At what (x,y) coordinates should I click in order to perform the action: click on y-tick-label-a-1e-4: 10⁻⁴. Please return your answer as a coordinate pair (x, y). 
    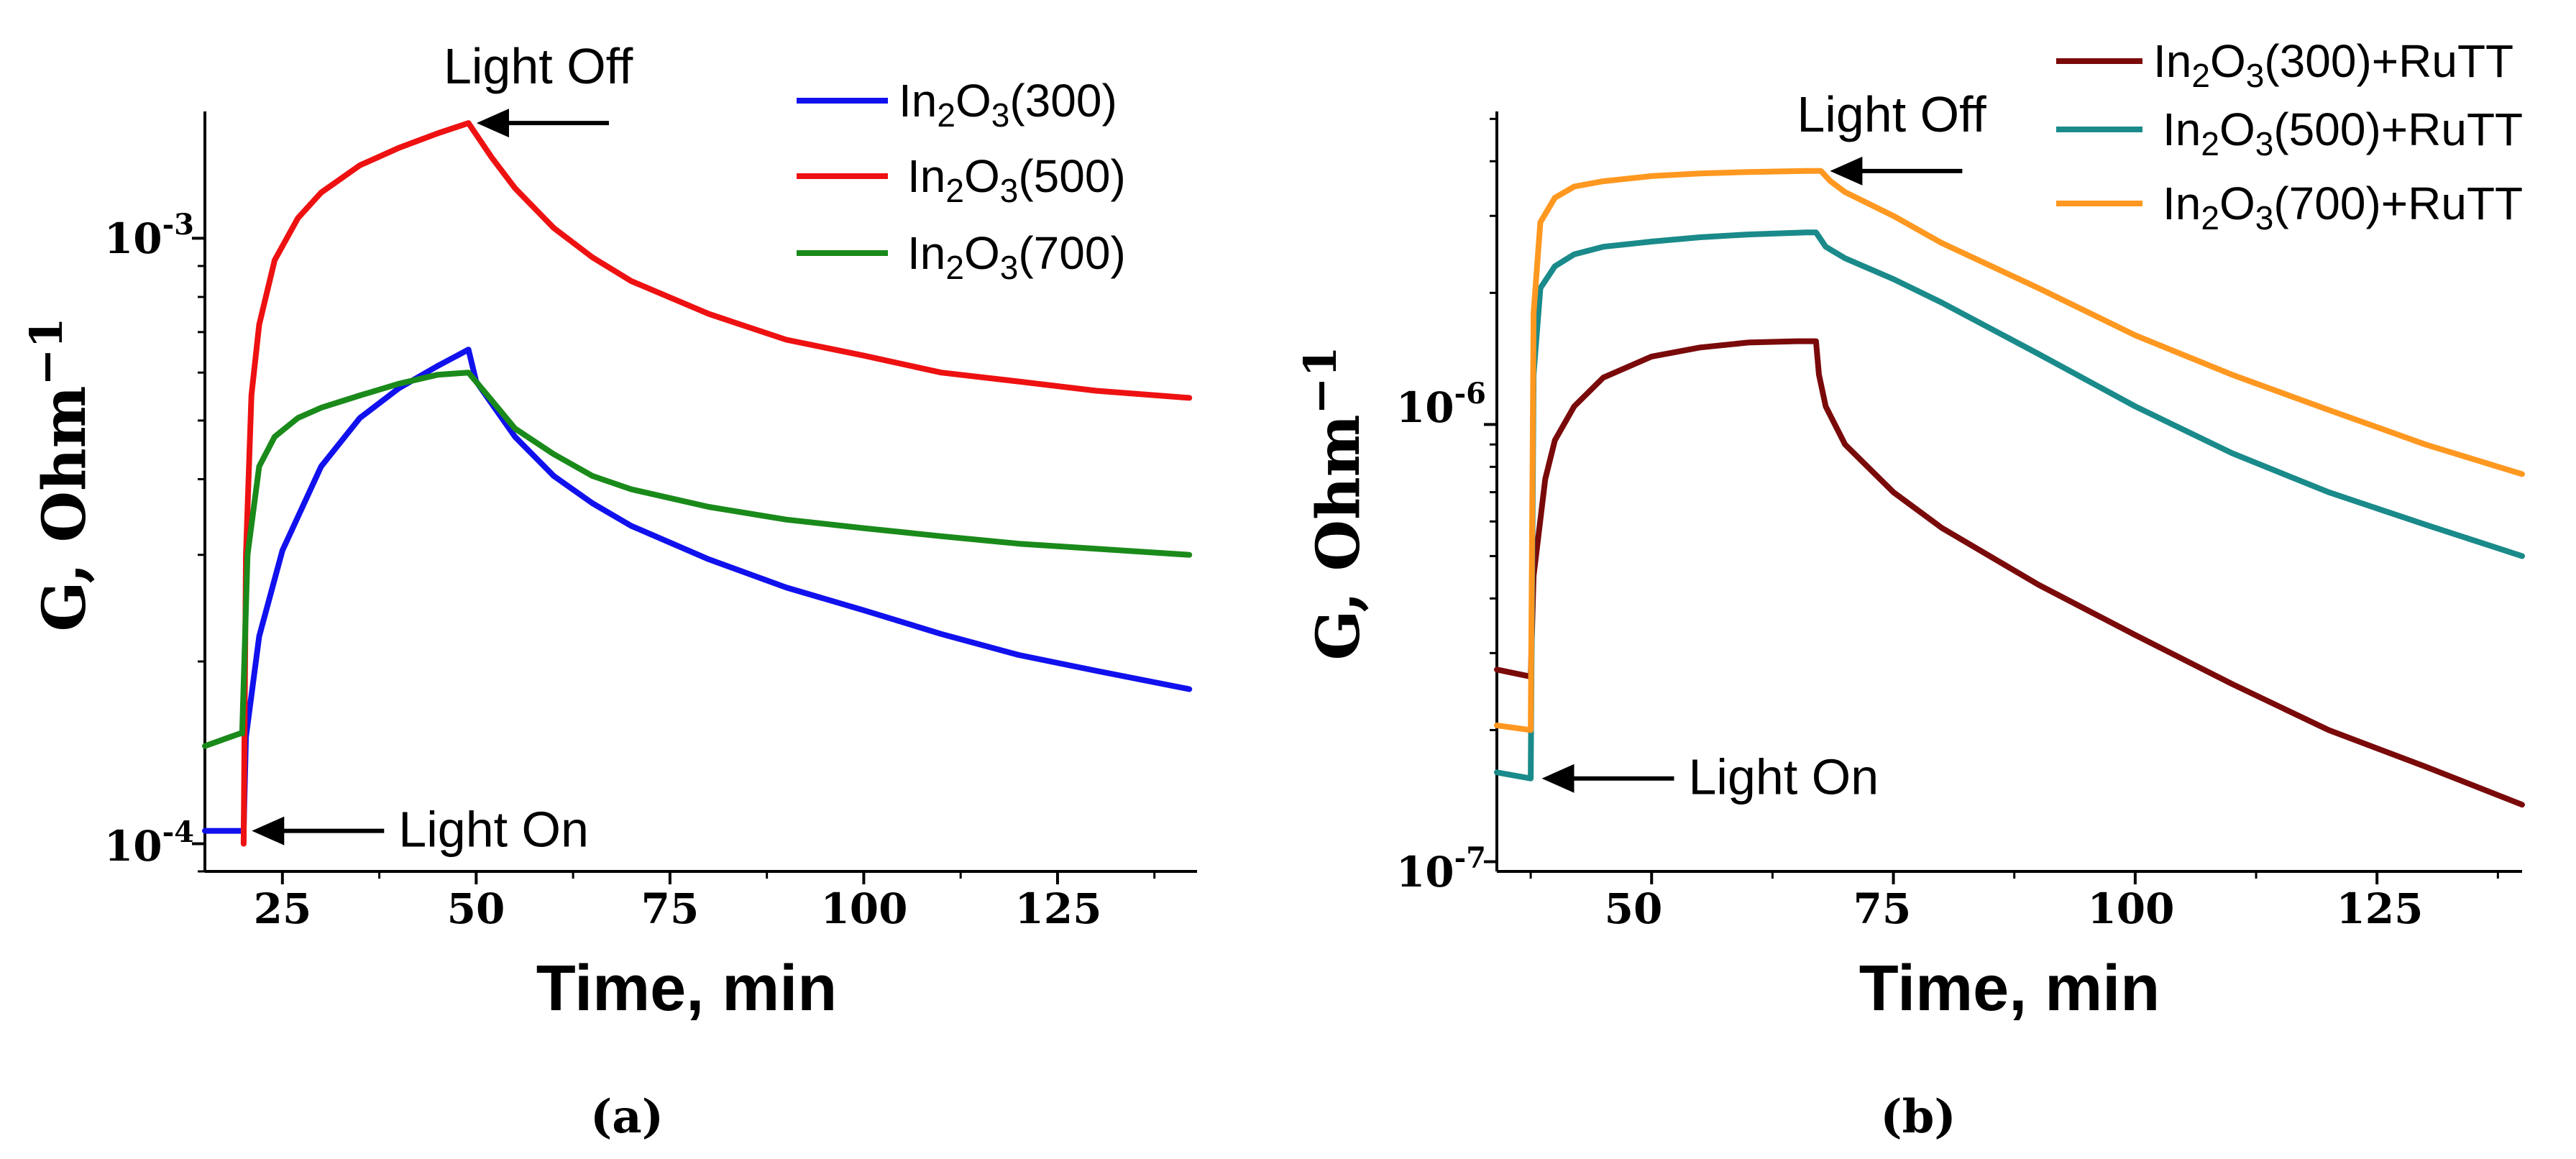
    Looking at the image, I should click on (149, 843).